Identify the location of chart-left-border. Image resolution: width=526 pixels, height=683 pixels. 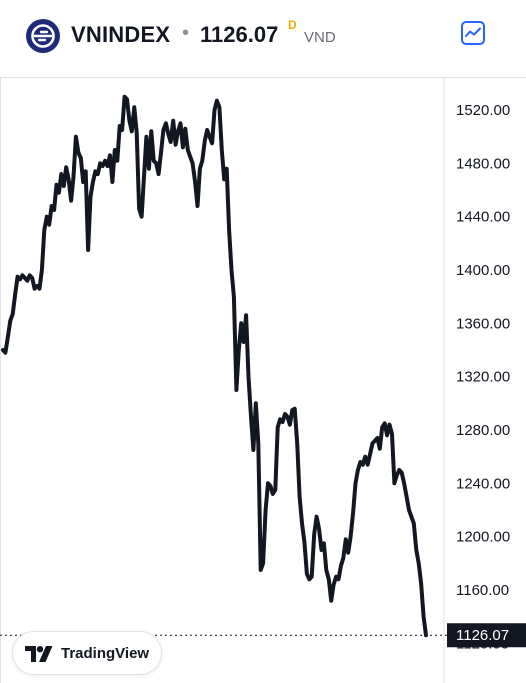
(0, 380).